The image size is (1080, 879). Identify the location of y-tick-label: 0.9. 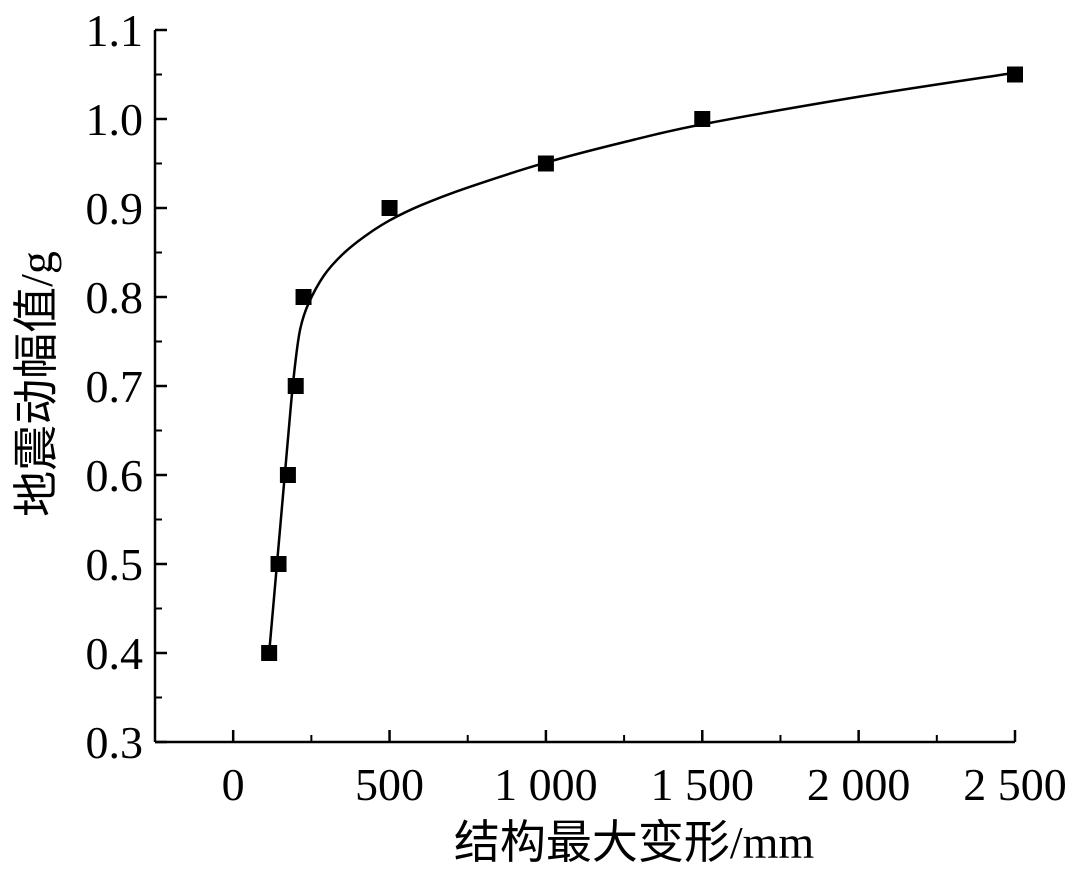
(115, 208).